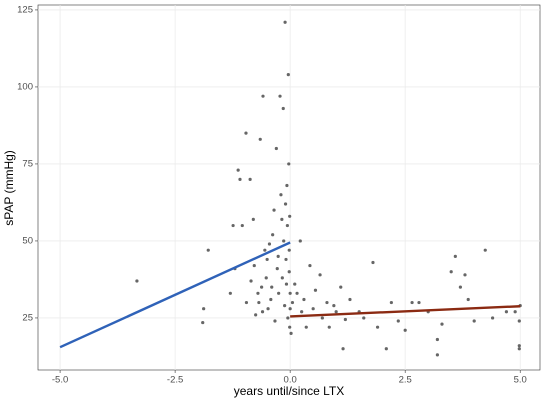 Image resolution: width=550 pixels, height=402 pixels. What do you see at coordinates (290, 380) in the screenshot?
I see `x-tick-label: 0.0` at bounding box center [290, 380].